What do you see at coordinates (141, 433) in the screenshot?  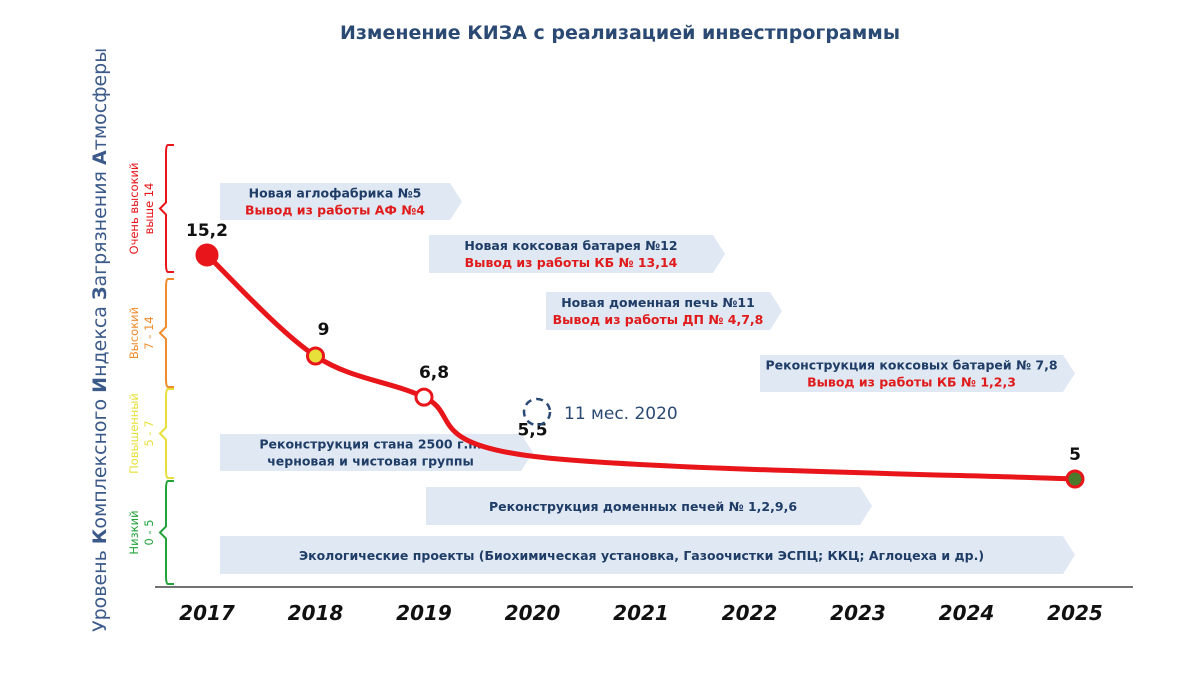 I see `zone-label-3: Повышенный5 - 7` at bounding box center [141, 433].